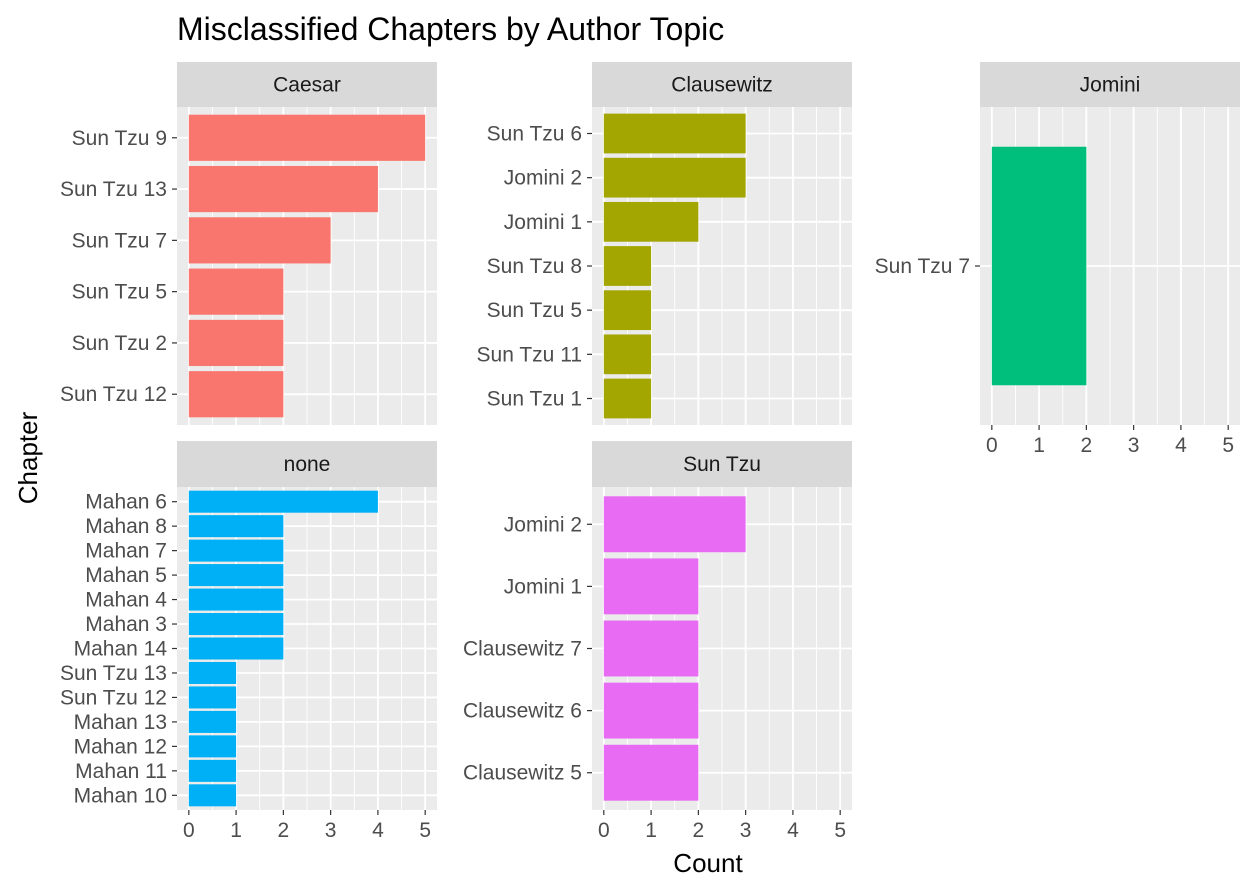 Image resolution: width=1256 pixels, height=892 pixels. I want to click on y-tick-label: Sun Tzu 2, so click(119, 343).